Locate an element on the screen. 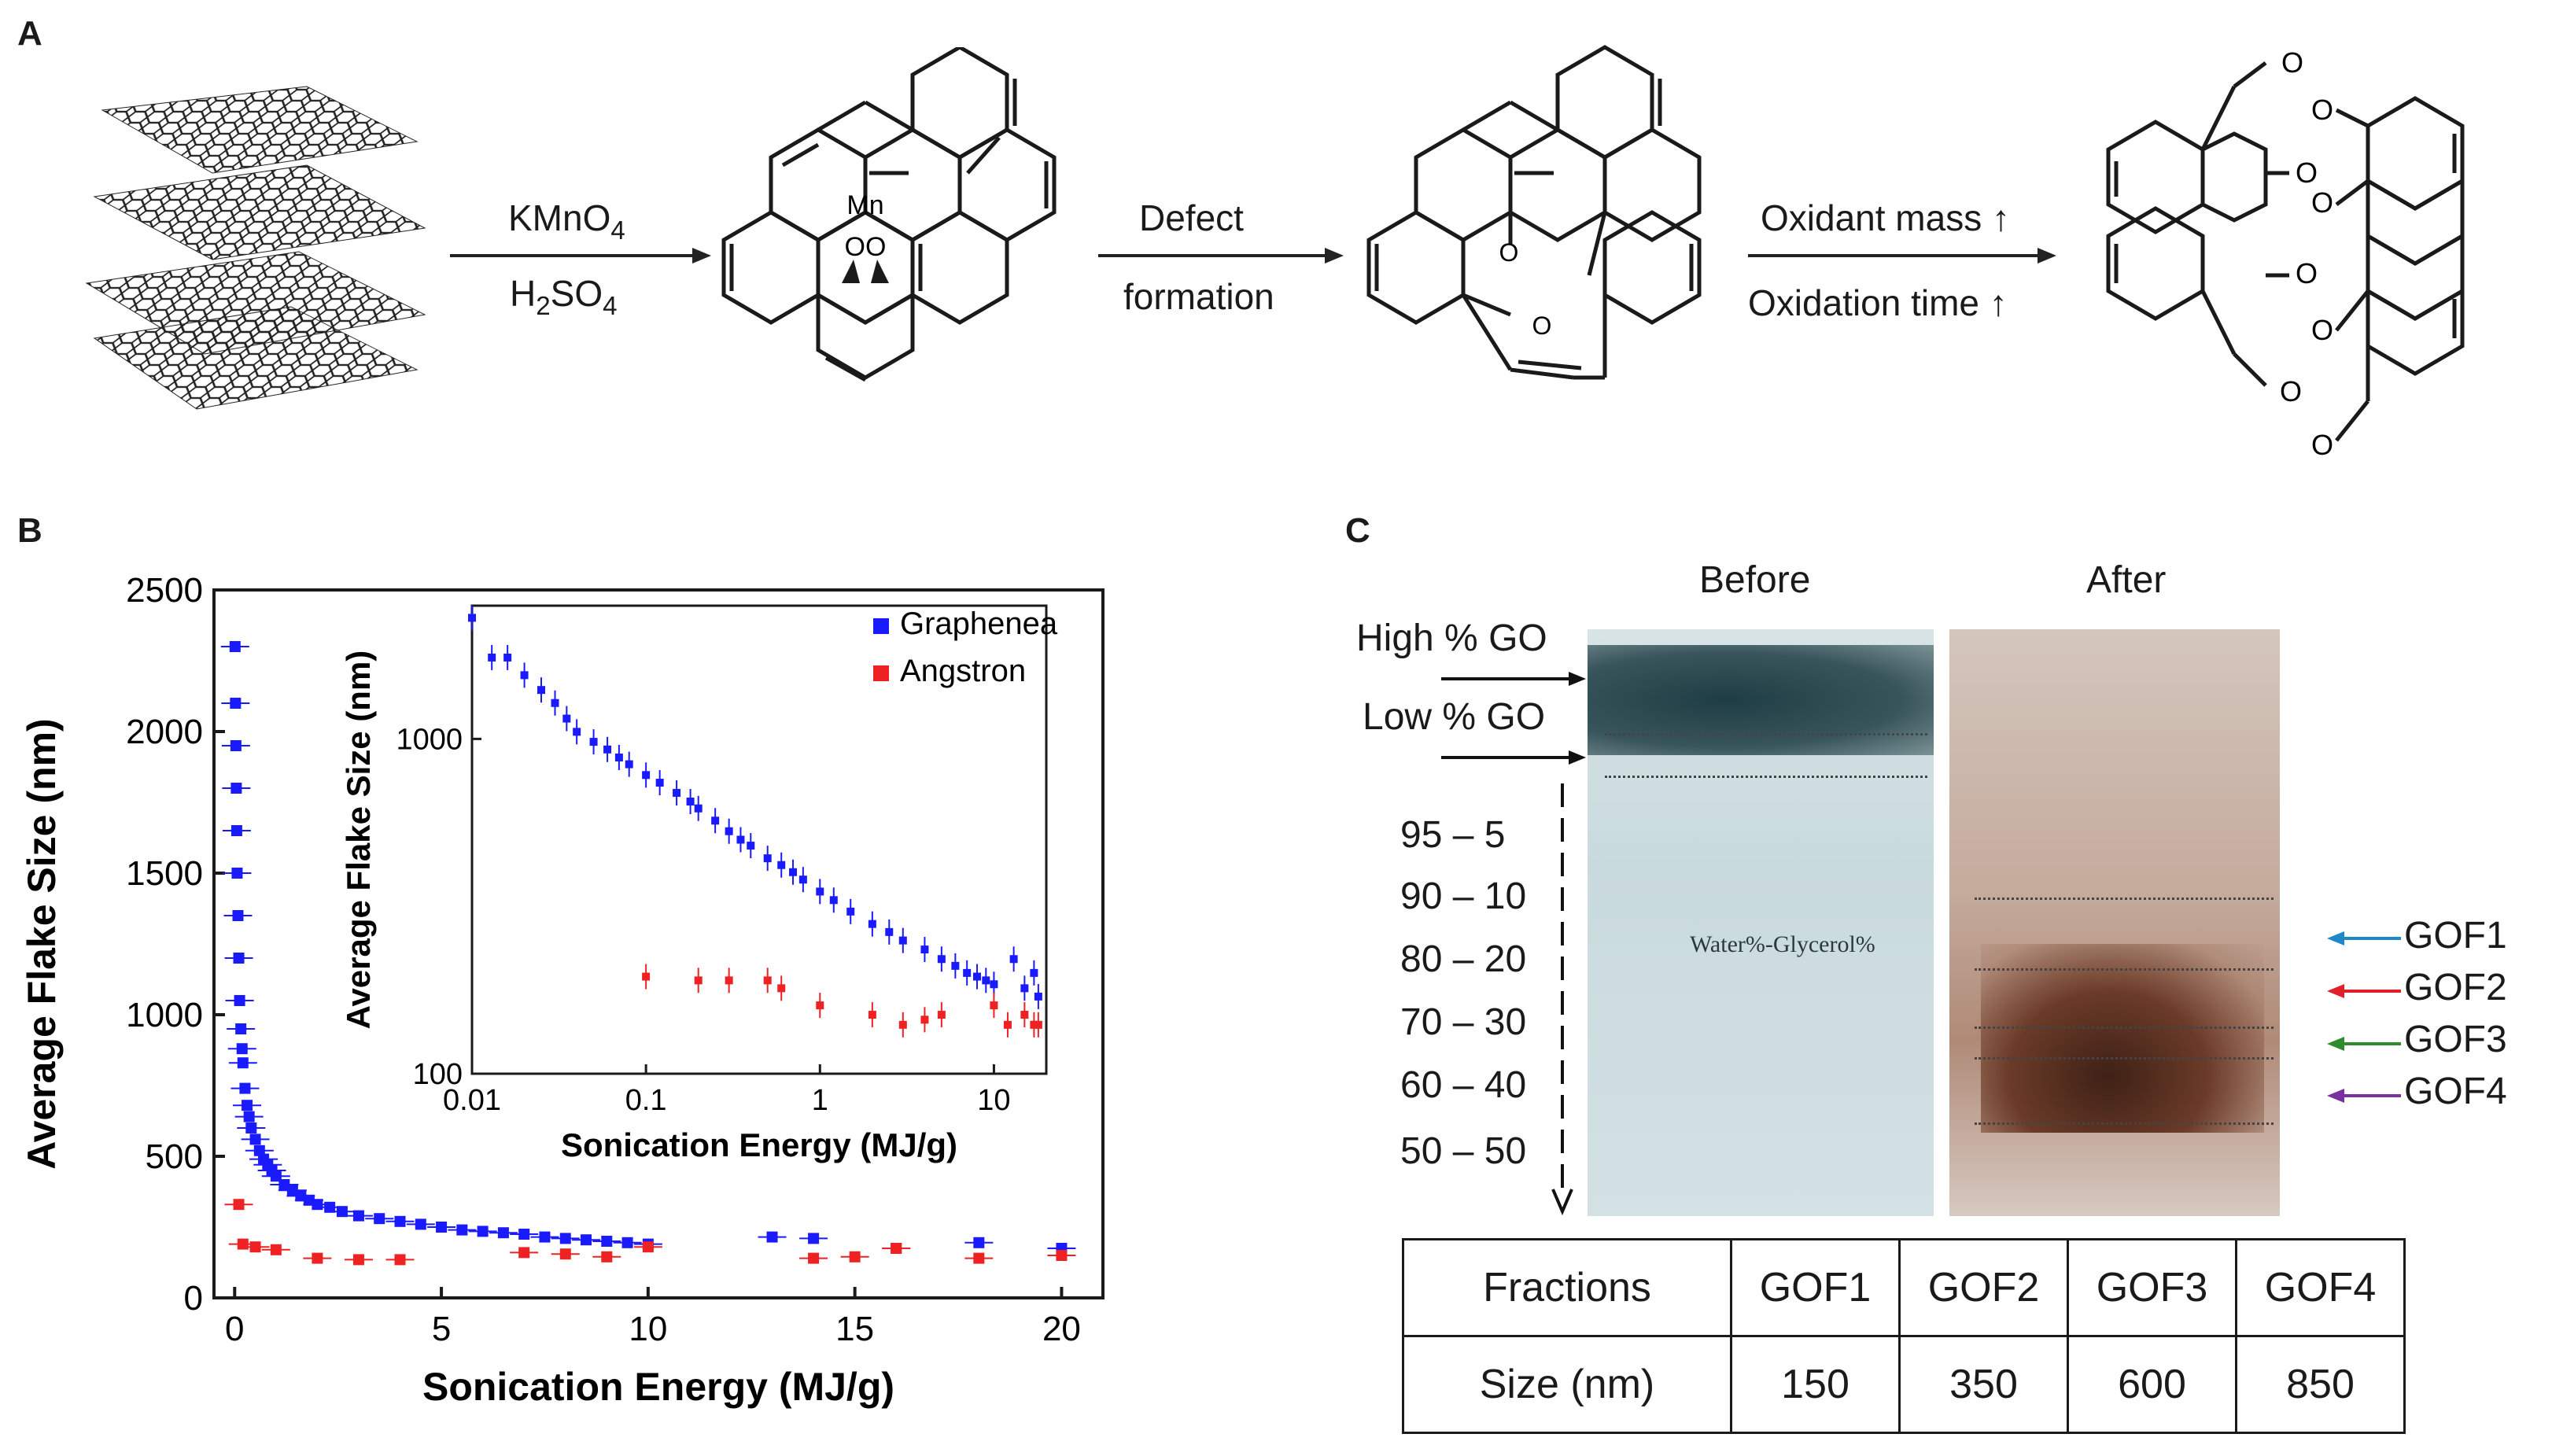 Image resolution: width=2552 pixels, height=1456 pixels. table-cell: 150 is located at coordinates (1815, 1384).